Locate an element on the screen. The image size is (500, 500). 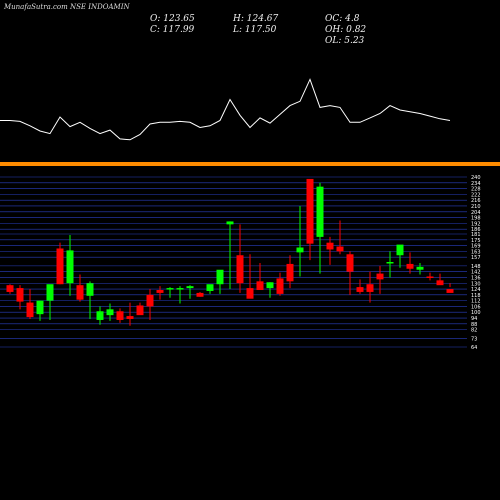
y-tick-label: 82 is located at coordinates (474, 331).